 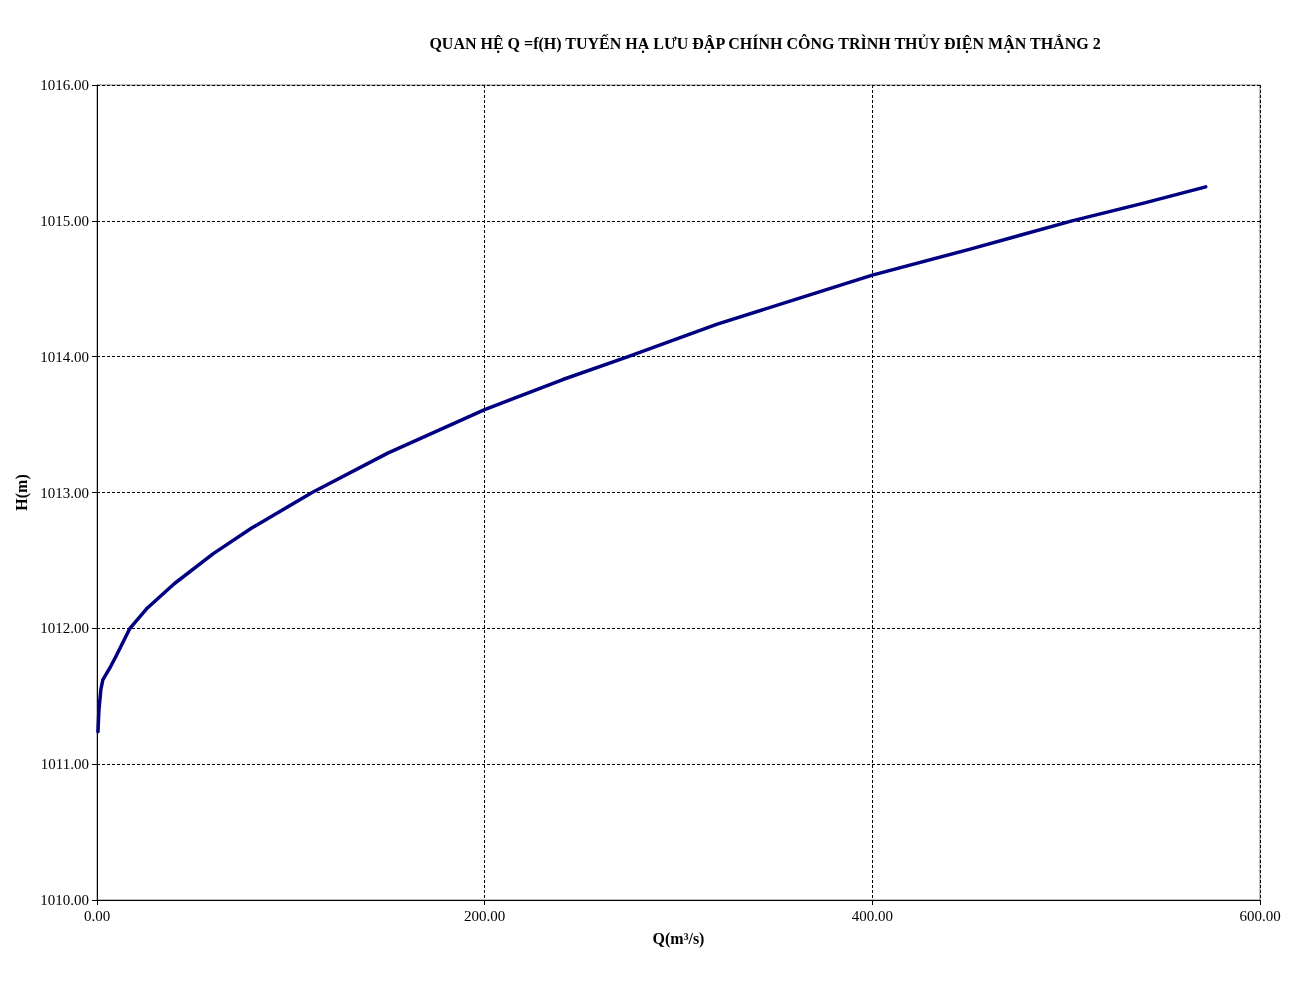 What do you see at coordinates (64, 85) in the screenshot?
I see `y-tick-label: 1016.00` at bounding box center [64, 85].